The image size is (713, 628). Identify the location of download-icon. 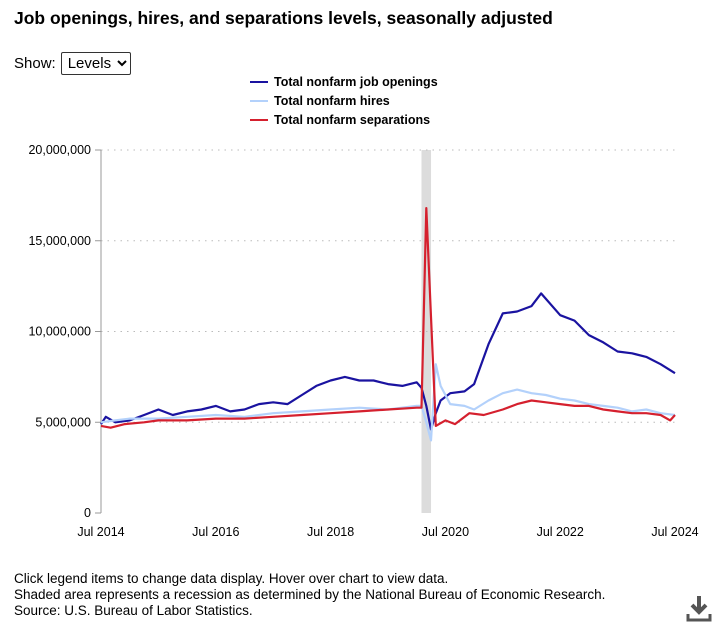
(699, 608).